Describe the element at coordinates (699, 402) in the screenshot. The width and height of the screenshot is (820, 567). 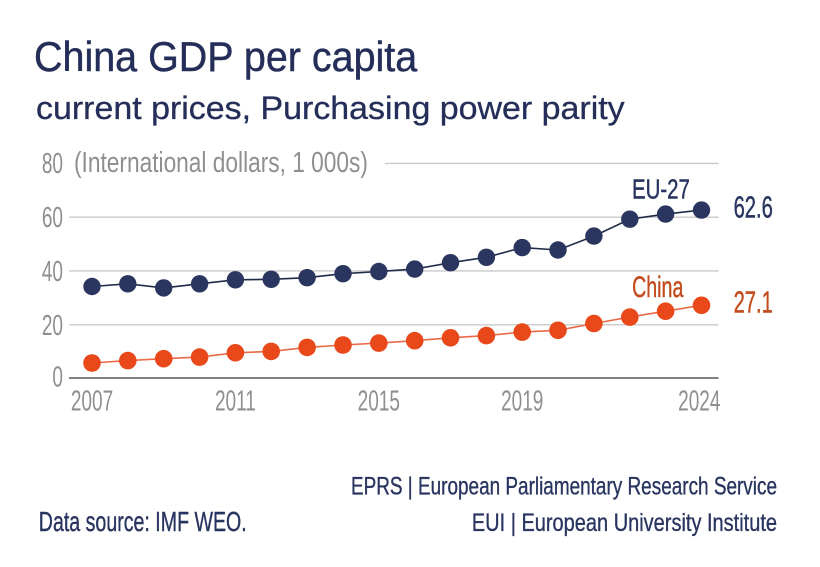
I see `svg-text: 2024` at that location.